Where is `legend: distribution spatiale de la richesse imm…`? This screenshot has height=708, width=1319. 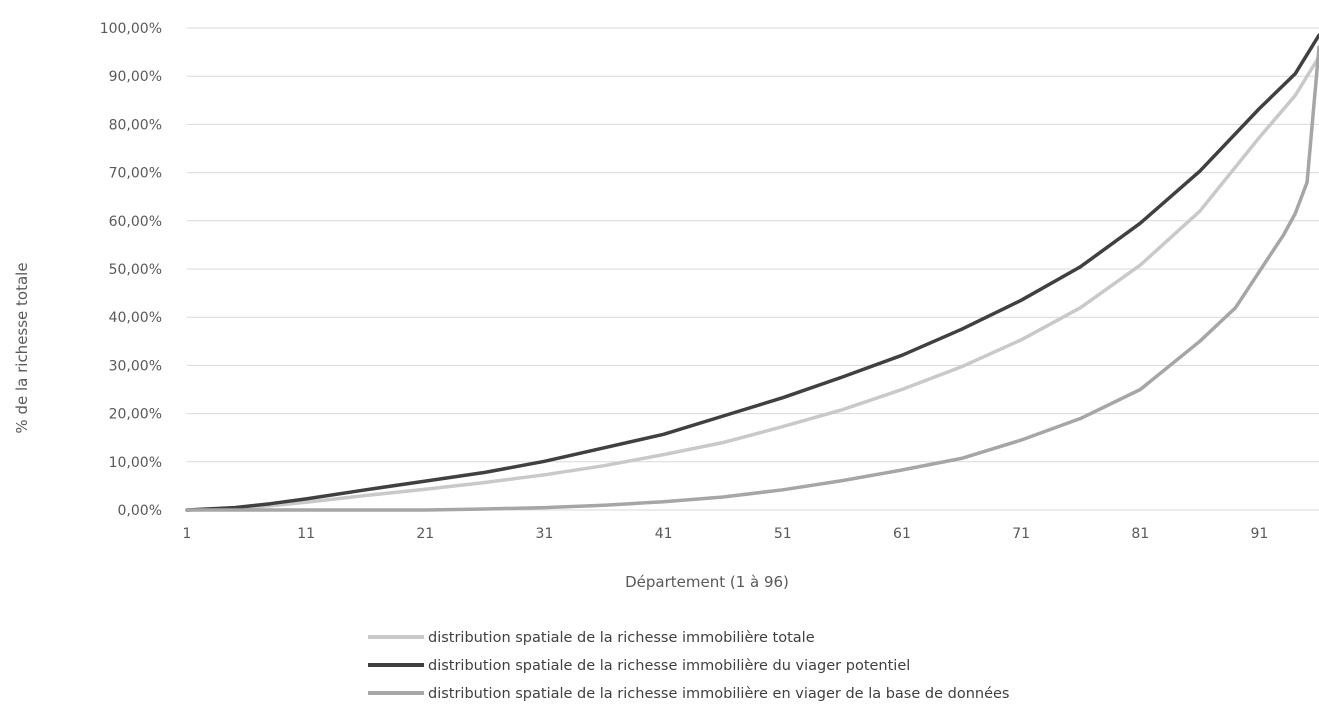
legend: distribution spatiale de la richesse imm… is located at coordinates (688, 666).